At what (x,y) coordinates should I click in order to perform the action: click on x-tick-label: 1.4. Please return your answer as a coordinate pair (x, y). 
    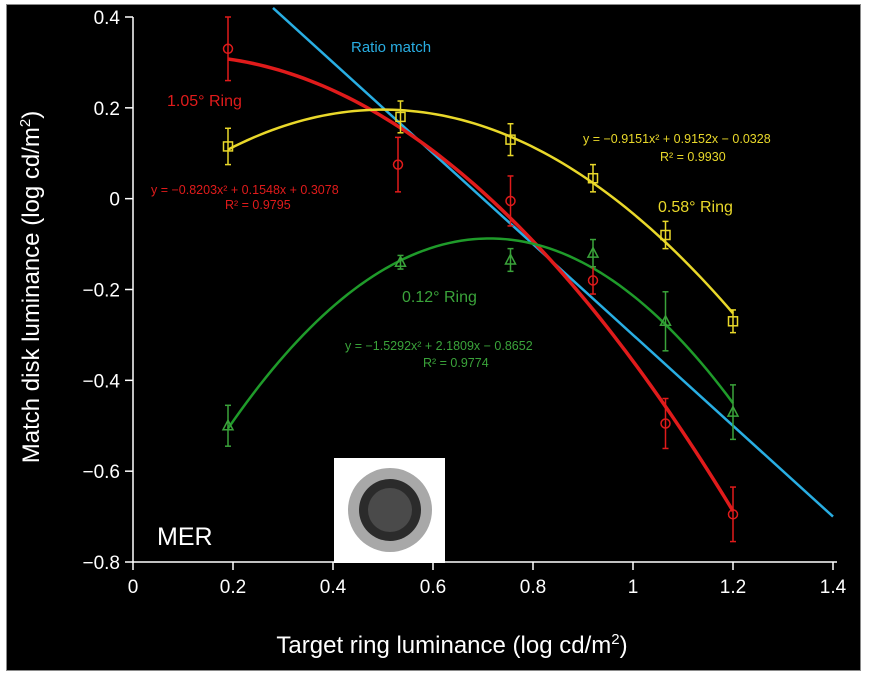
    Looking at the image, I should click on (833, 587).